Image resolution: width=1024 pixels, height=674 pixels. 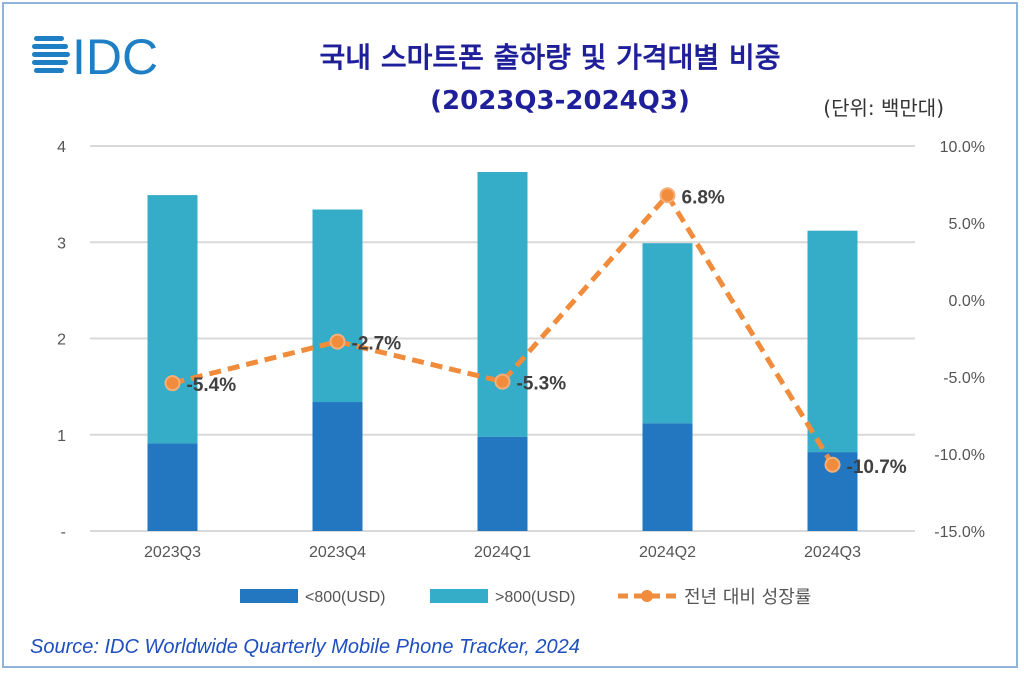 I want to click on bar-low-2024Q2, so click(x=667, y=477).